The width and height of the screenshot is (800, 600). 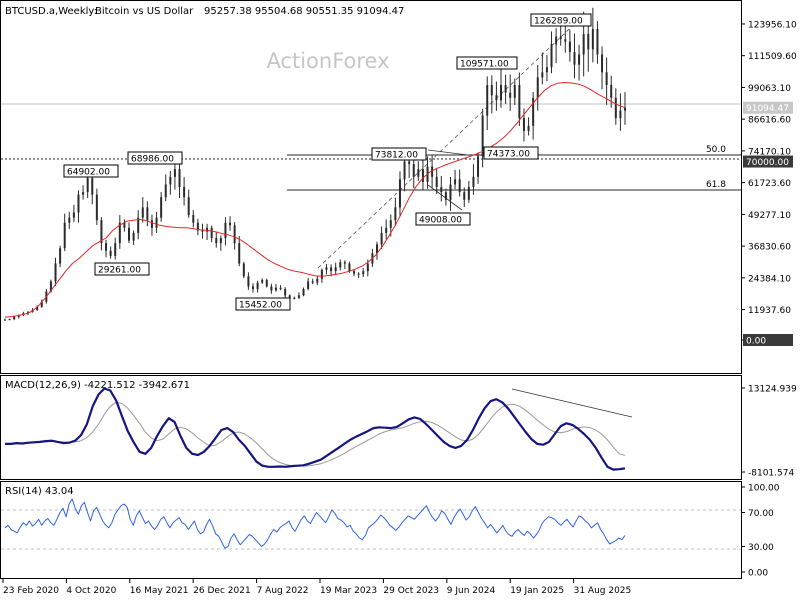 I want to click on x-tick-label: 29 Oct 2023, so click(x=411, y=591).